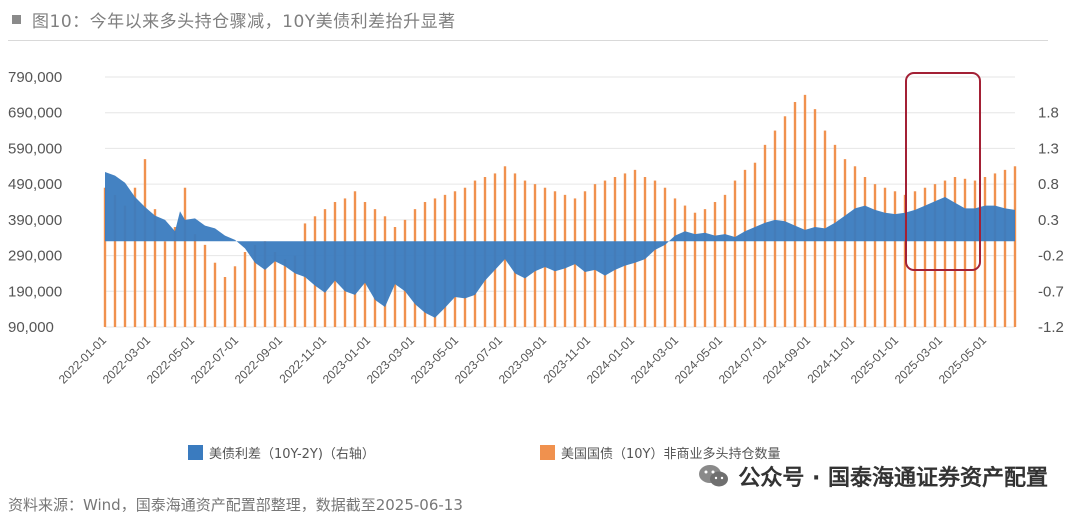 The image size is (1080, 523). Describe the element at coordinates (1051, 291) in the screenshot. I see `right-tick-label: -0.7` at that location.